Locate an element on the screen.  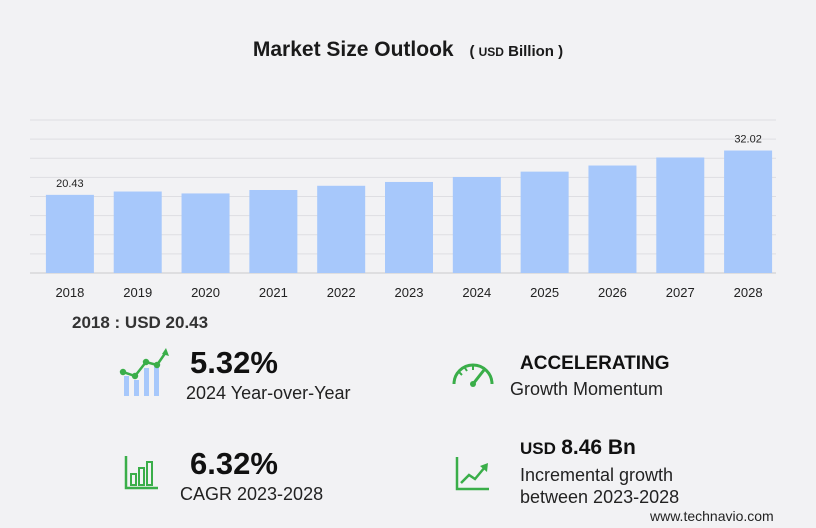
bar-2022 is located at coordinates (341, 229).